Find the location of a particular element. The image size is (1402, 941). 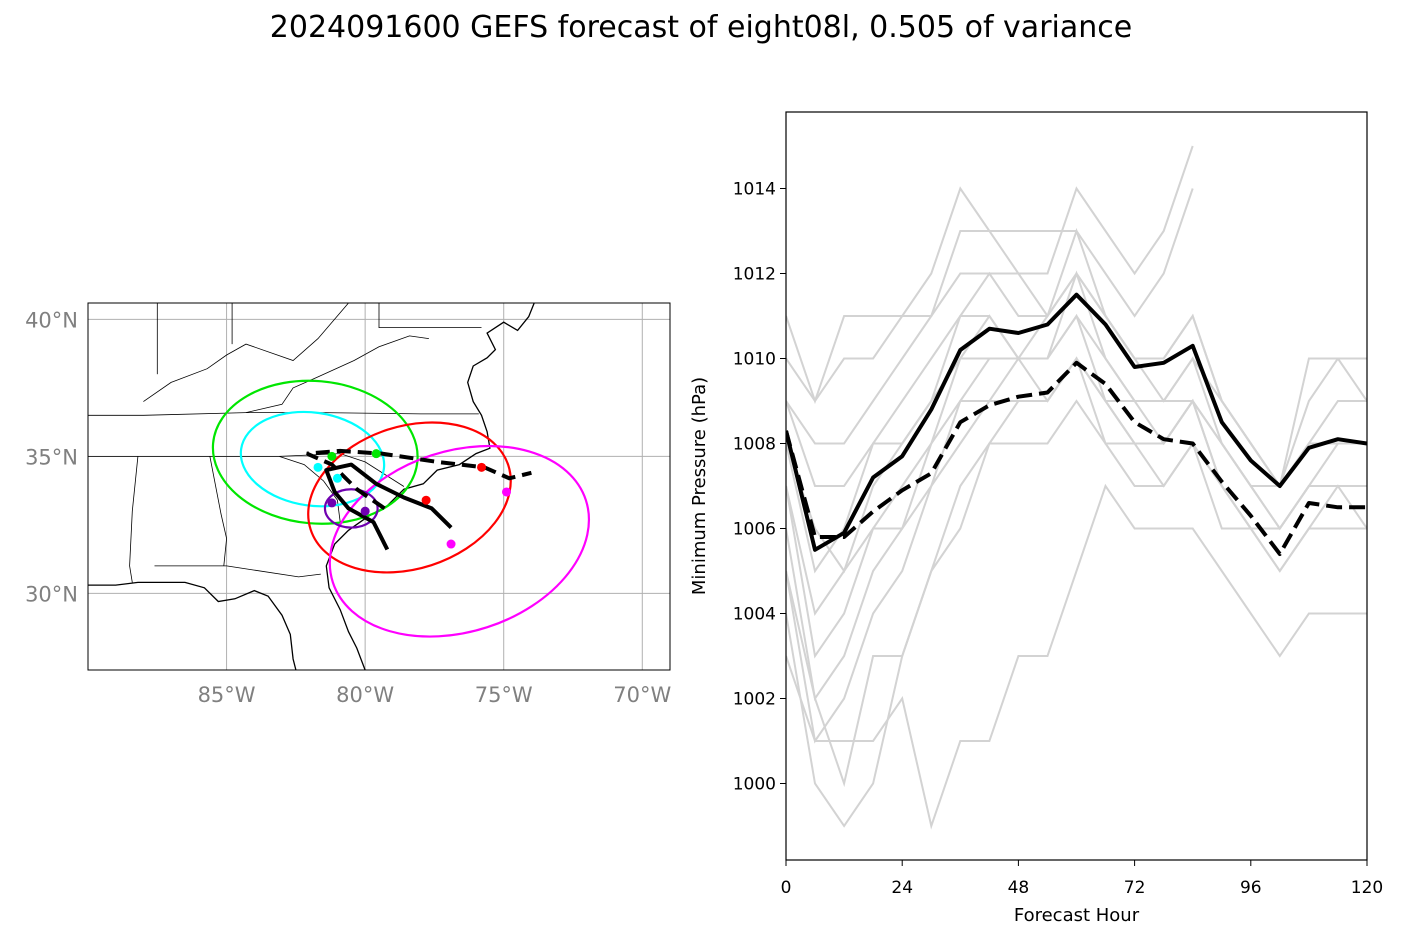

map-lon-label: 85°W is located at coordinates (227, 695).